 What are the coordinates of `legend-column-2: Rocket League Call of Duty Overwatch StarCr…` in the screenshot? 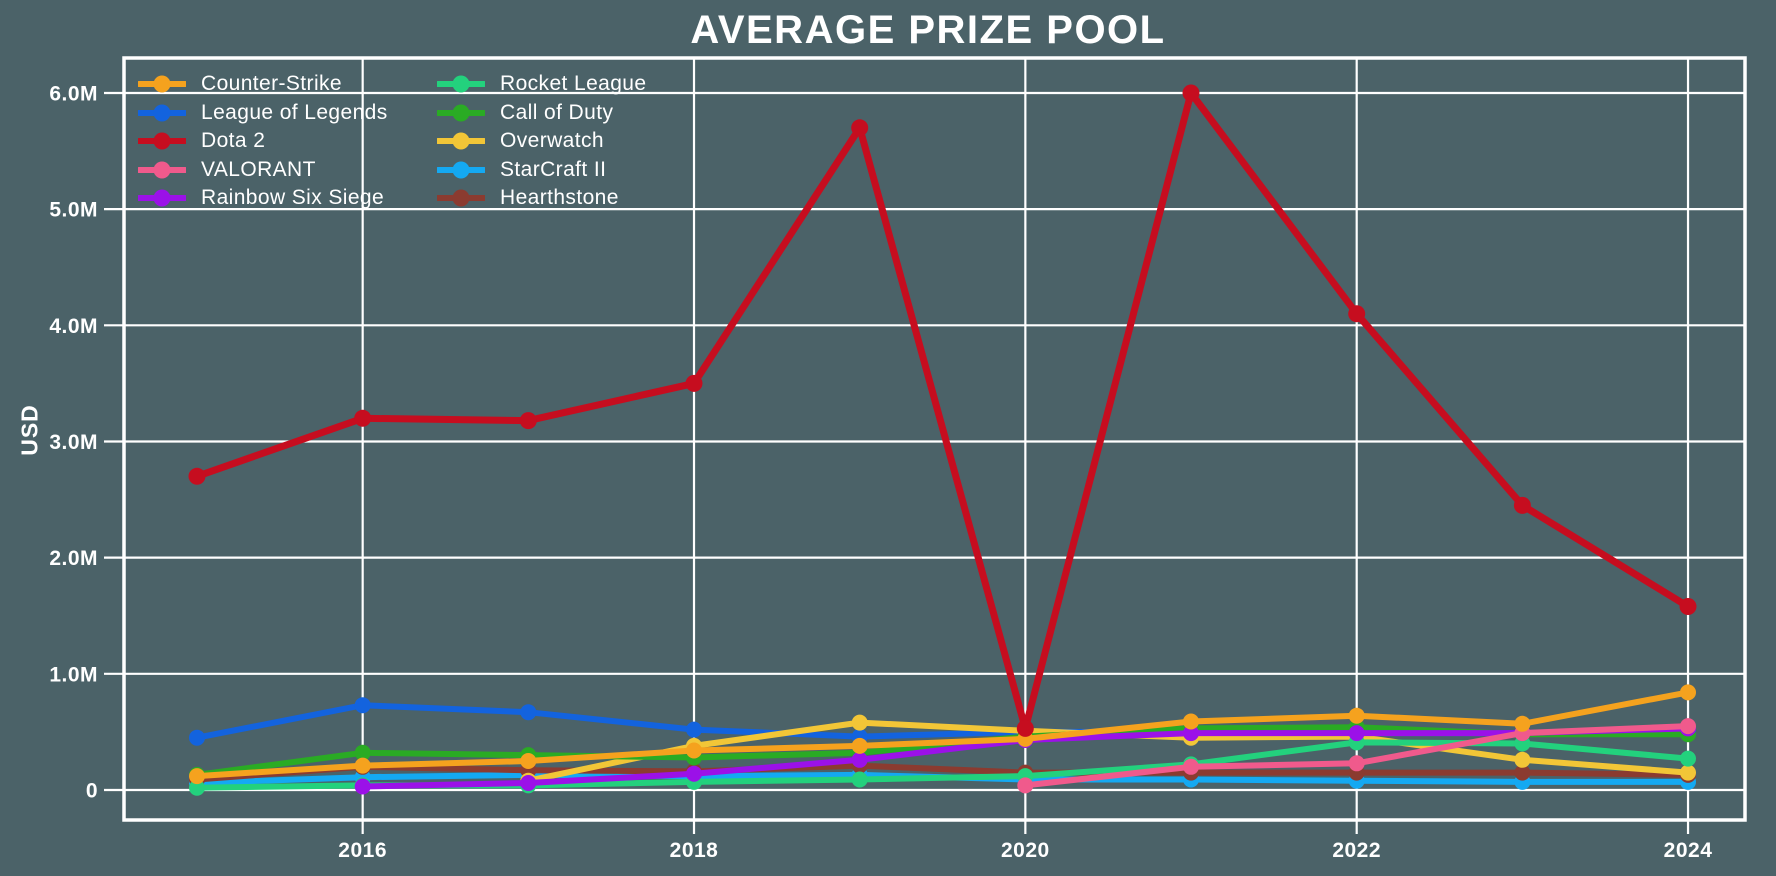 It's located at (541, 141).